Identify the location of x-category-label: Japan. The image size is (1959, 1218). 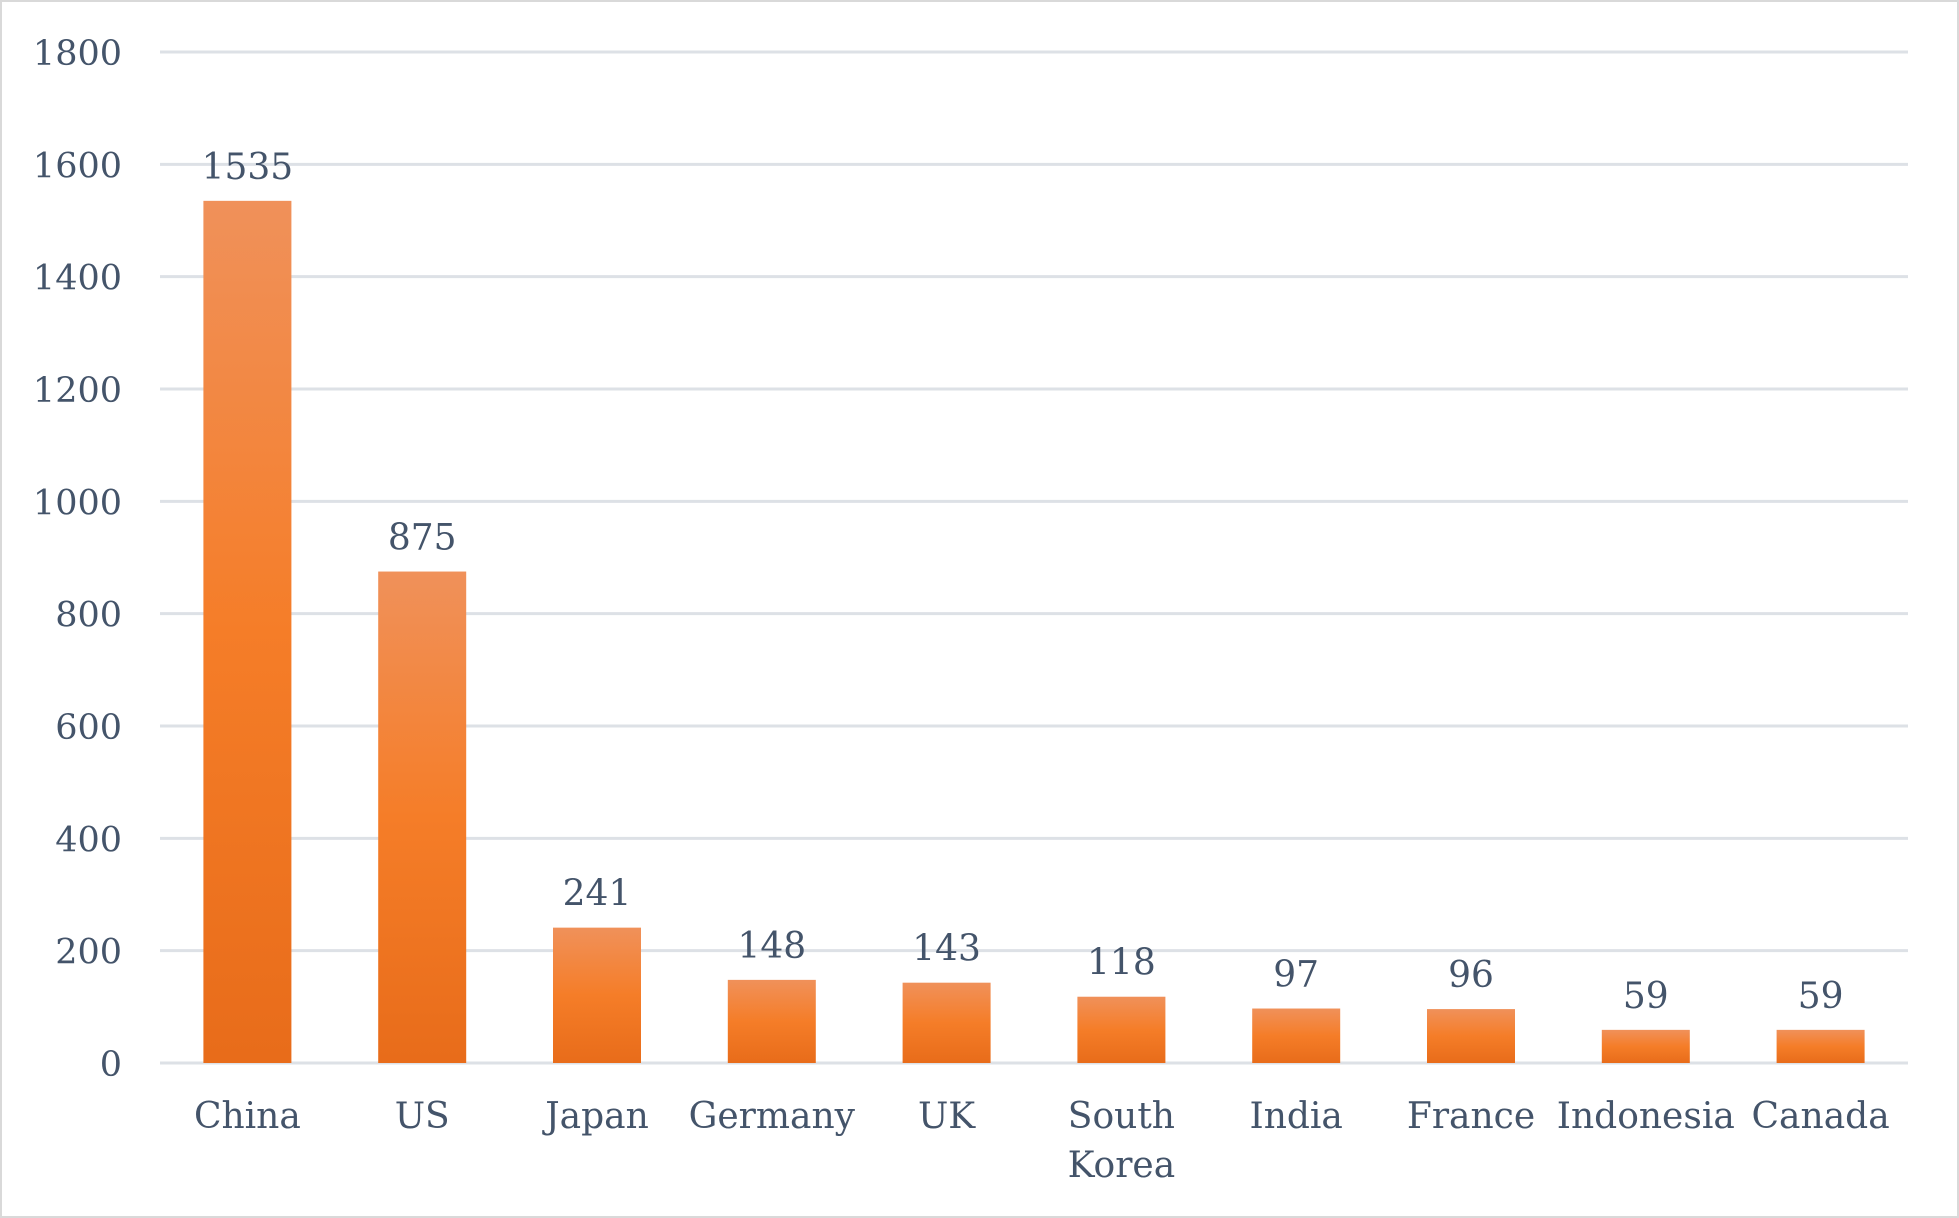
(595, 1116).